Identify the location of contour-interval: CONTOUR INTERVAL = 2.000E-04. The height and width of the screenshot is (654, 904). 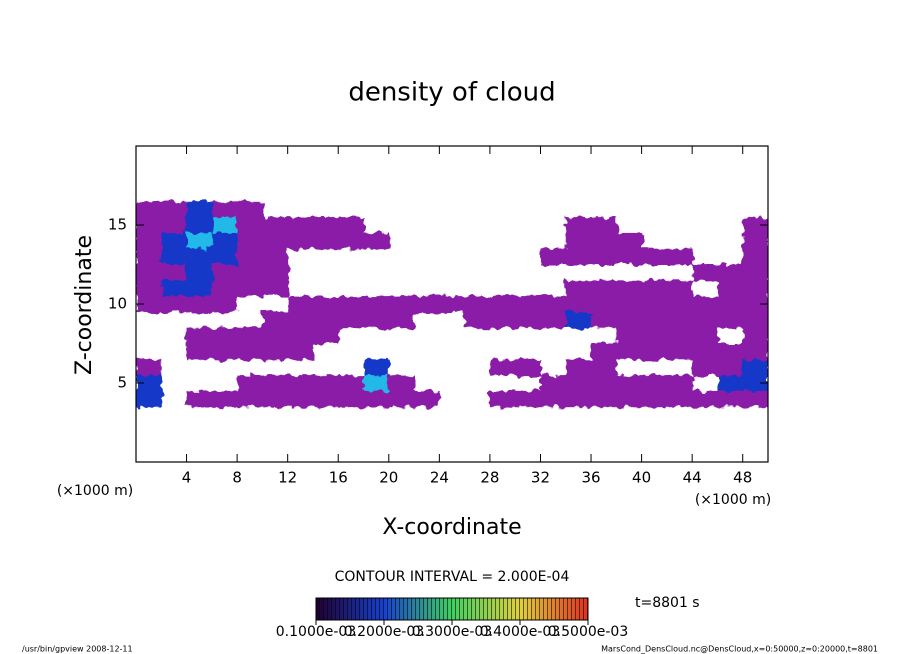
(452, 577).